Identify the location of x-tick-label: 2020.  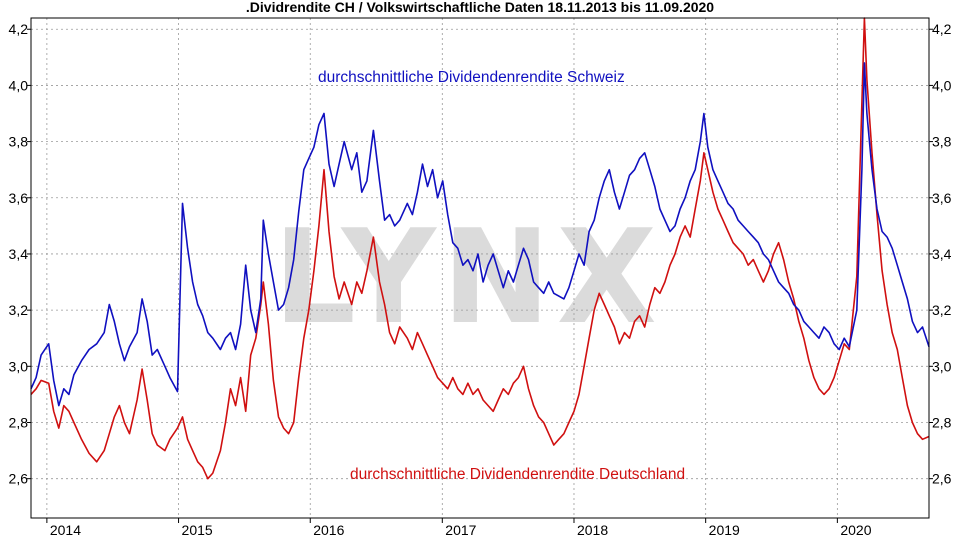
(855, 530).